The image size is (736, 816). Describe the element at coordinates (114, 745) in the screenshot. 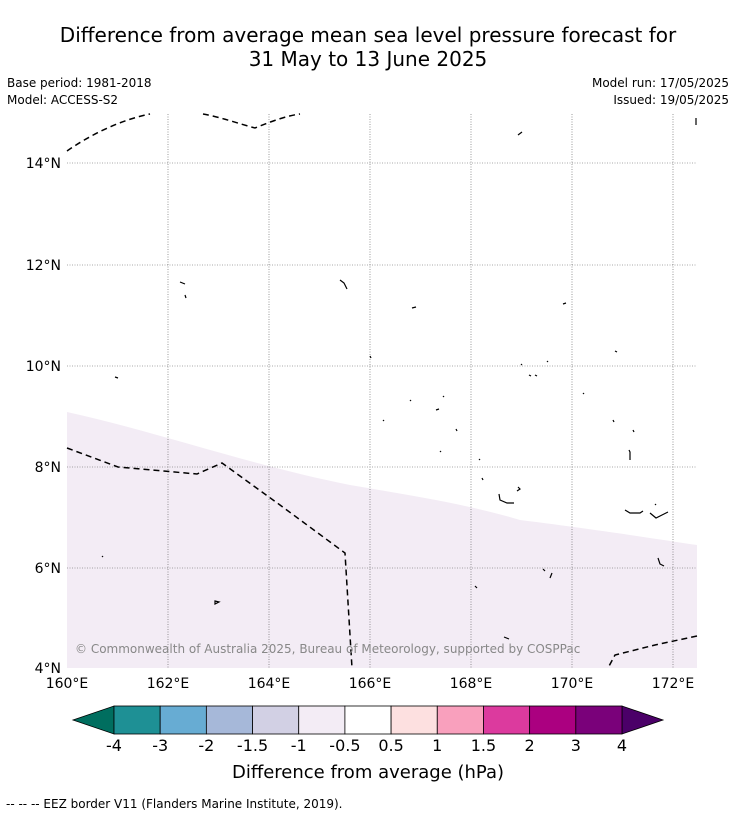

I see `colorbar-tick-label: -4` at that location.